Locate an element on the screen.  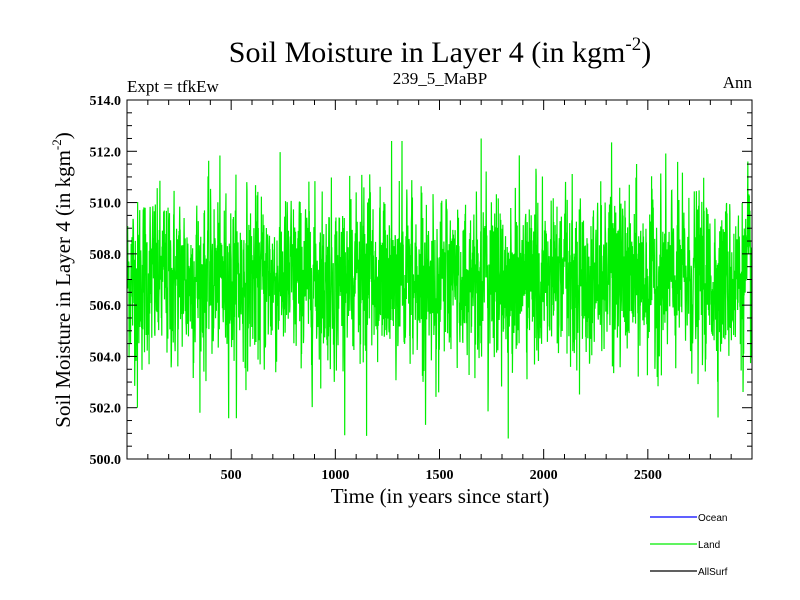
y-axis-label: Soil Moisture in Layer 4 (in kgm-2) is located at coordinates (62, 279).